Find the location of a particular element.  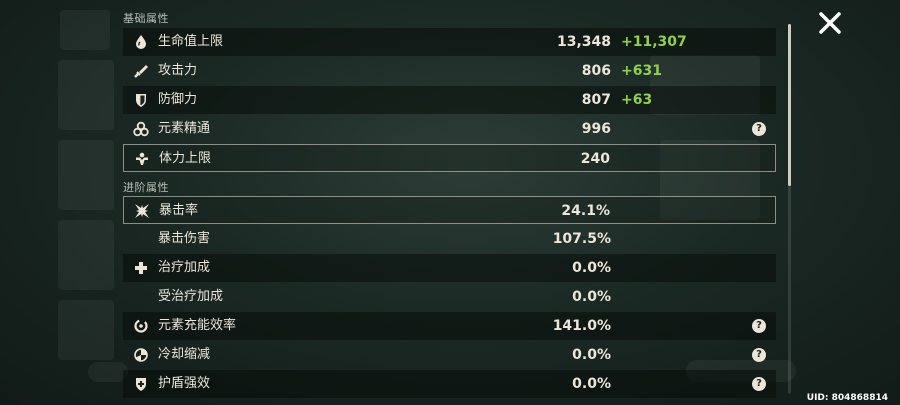

close-button is located at coordinates (830, 23).